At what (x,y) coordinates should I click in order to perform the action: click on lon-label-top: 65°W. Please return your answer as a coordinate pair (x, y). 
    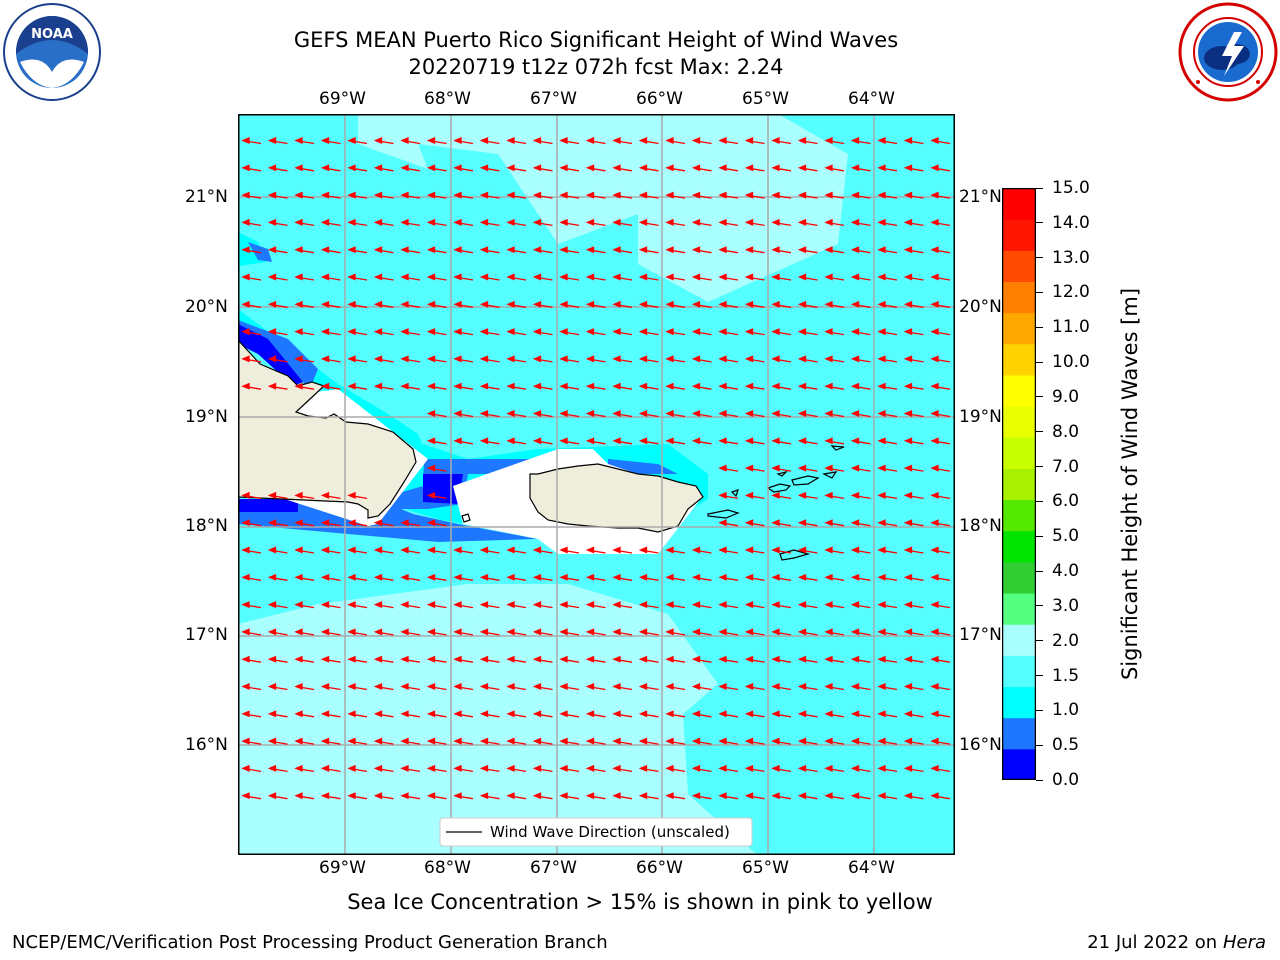
    Looking at the image, I should click on (765, 99).